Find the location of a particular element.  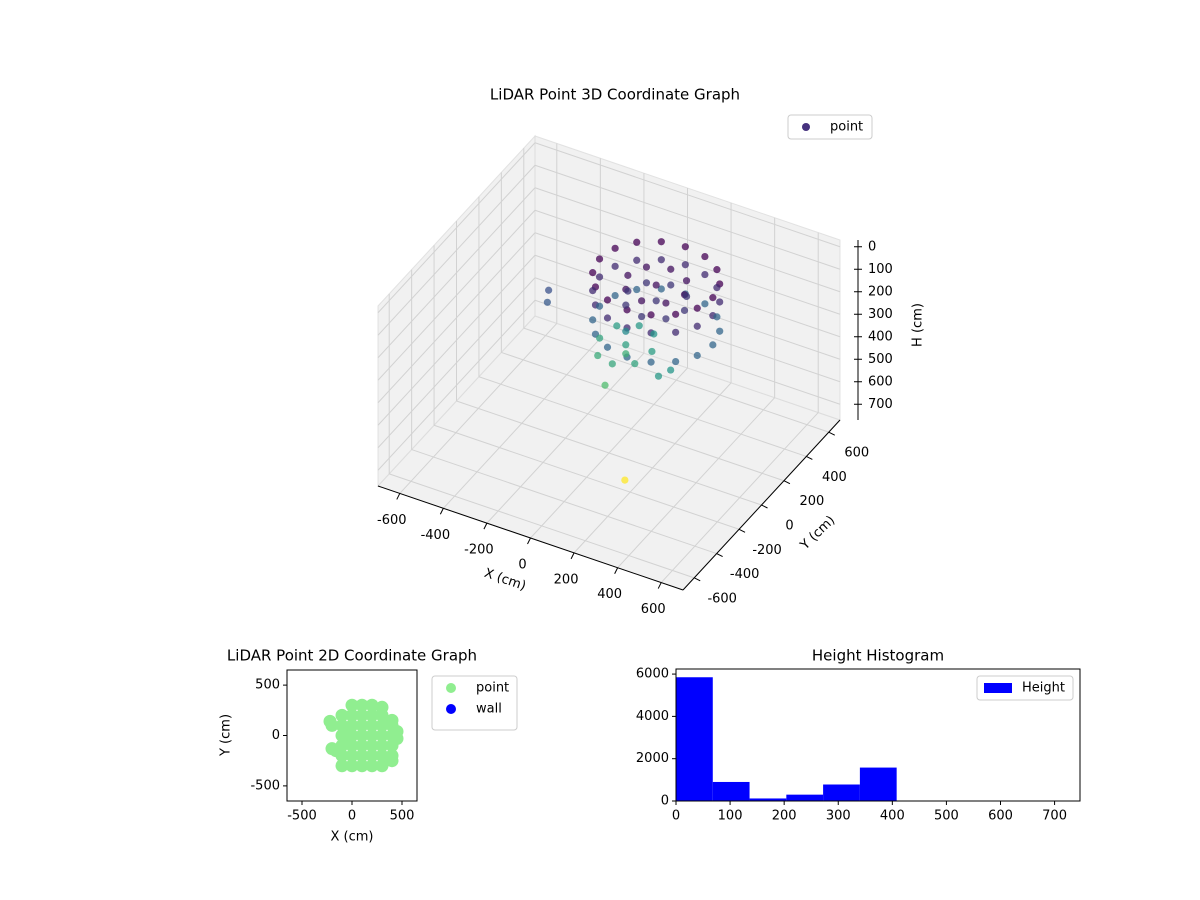

z-tick-label: 700 is located at coordinates (880, 404).